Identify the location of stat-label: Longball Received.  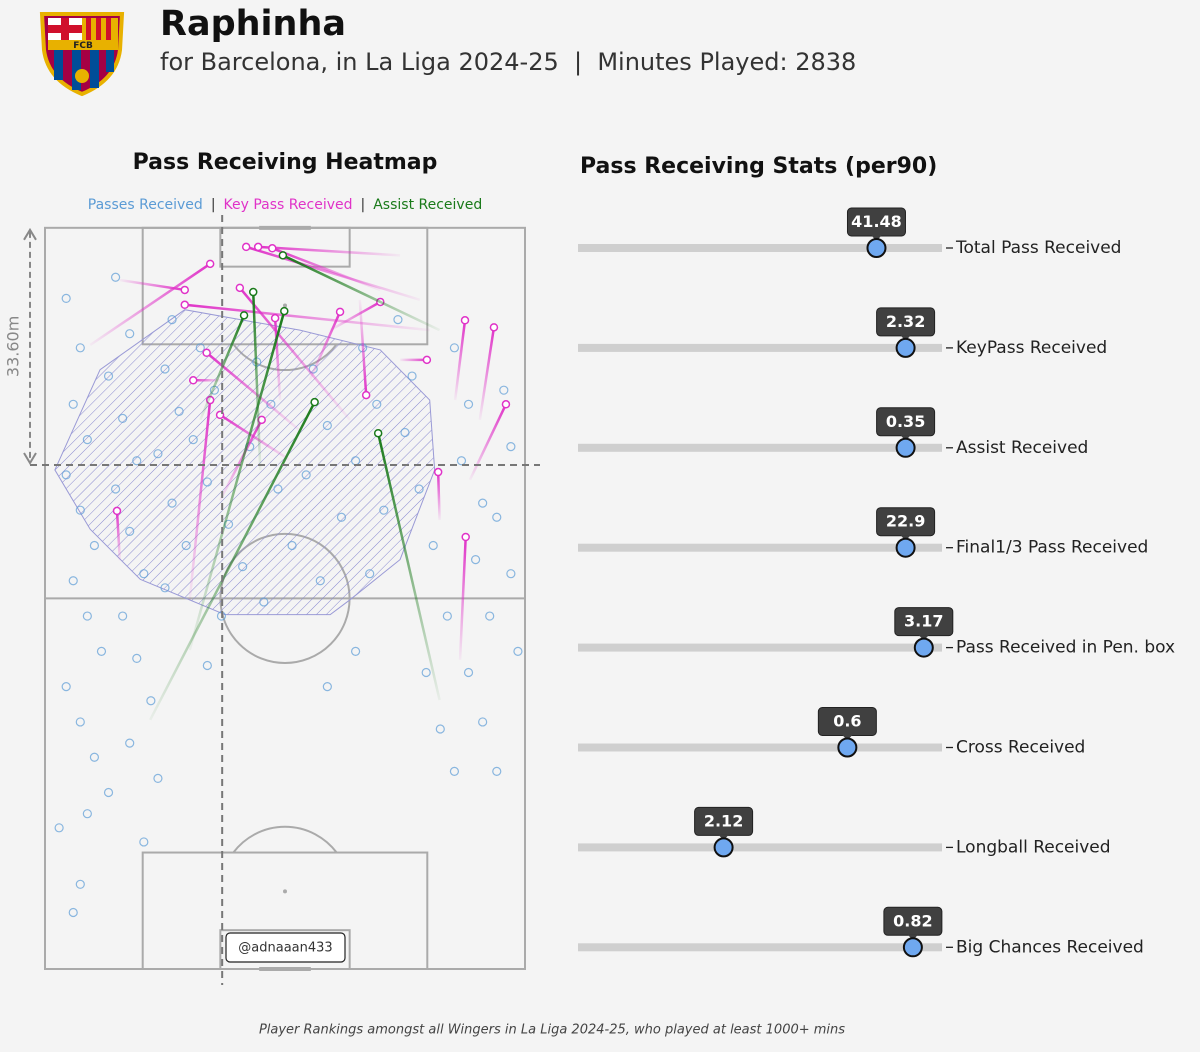
(1033, 847).